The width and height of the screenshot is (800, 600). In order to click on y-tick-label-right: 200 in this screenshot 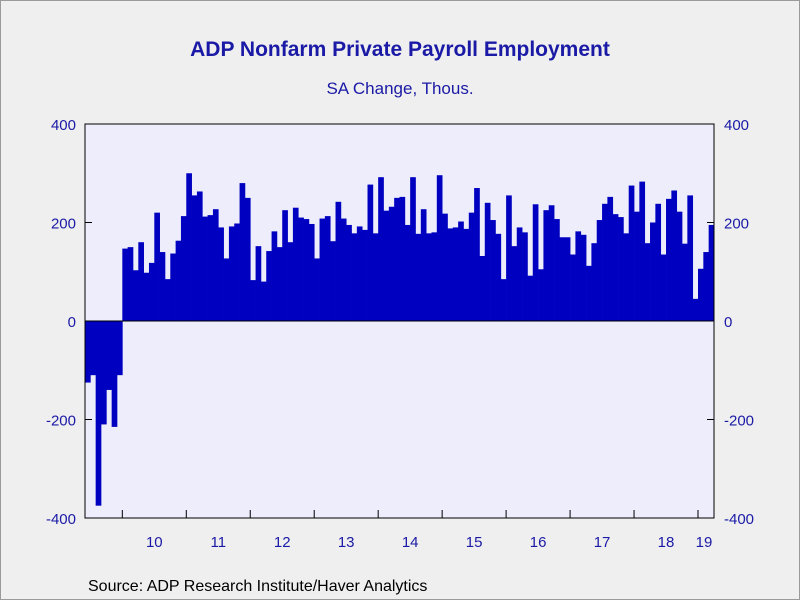, I will do `click(736, 224)`.